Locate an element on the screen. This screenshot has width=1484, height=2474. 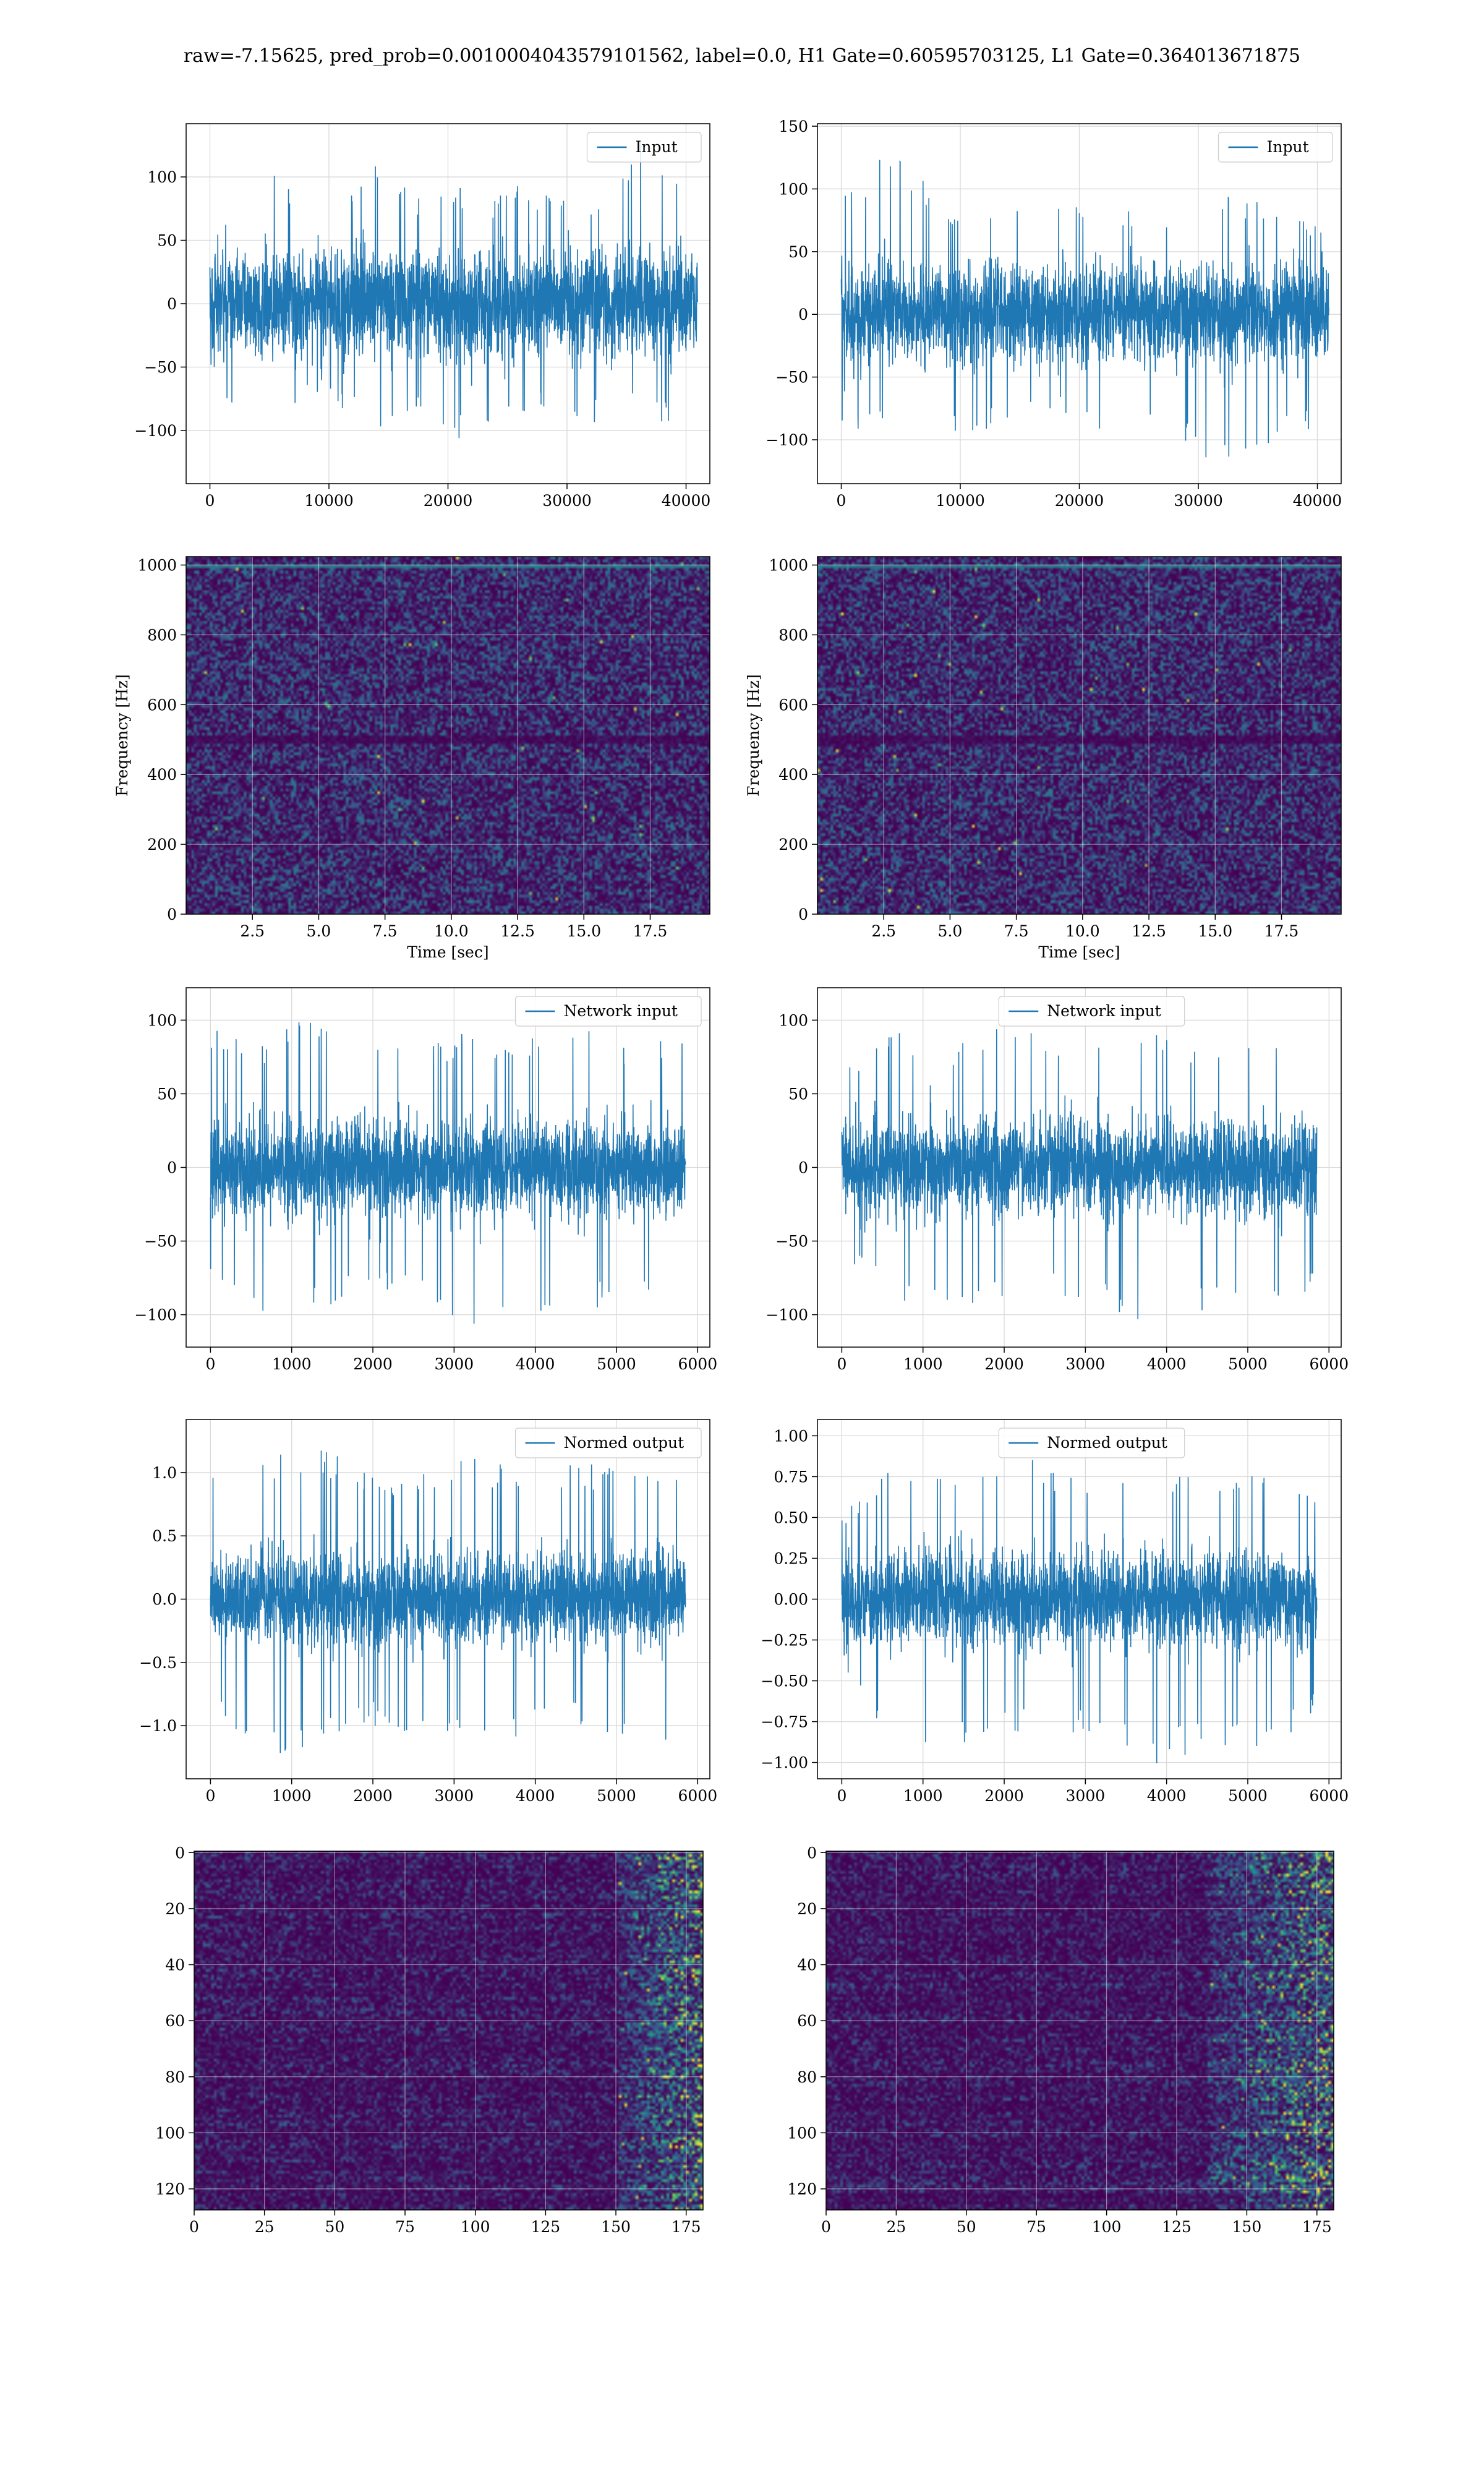
y-tick-label: 600 is located at coordinates (793, 705).